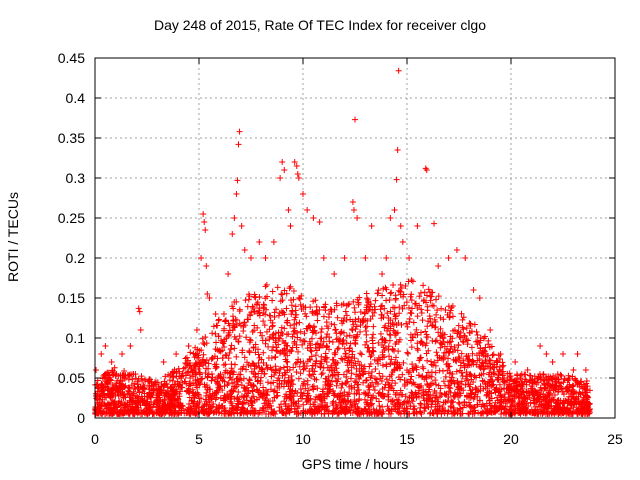 The image size is (640, 480). Describe the element at coordinates (71, 218) in the screenshot. I see `y-tick-label: 0.25` at that location.